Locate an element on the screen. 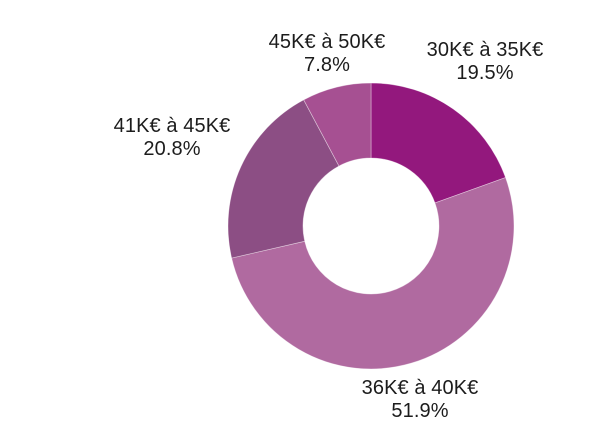  slice-label-36-40: 36K€ à 40K€ 51.9% is located at coordinates (420, 400).